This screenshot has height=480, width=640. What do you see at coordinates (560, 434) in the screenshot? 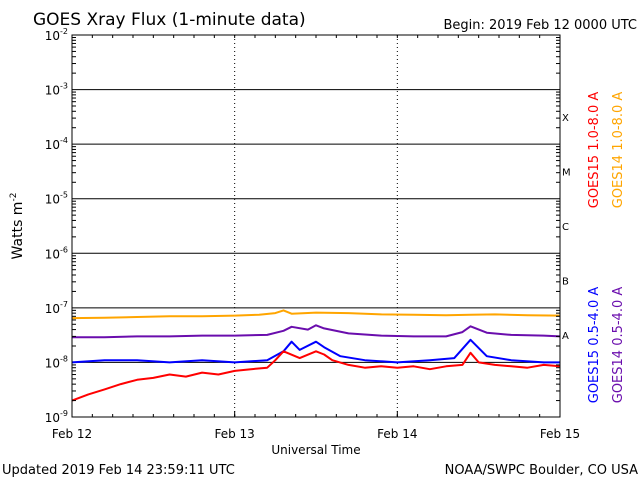
I see `x-tick-label: Feb 15` at bounding box center [560, 434].